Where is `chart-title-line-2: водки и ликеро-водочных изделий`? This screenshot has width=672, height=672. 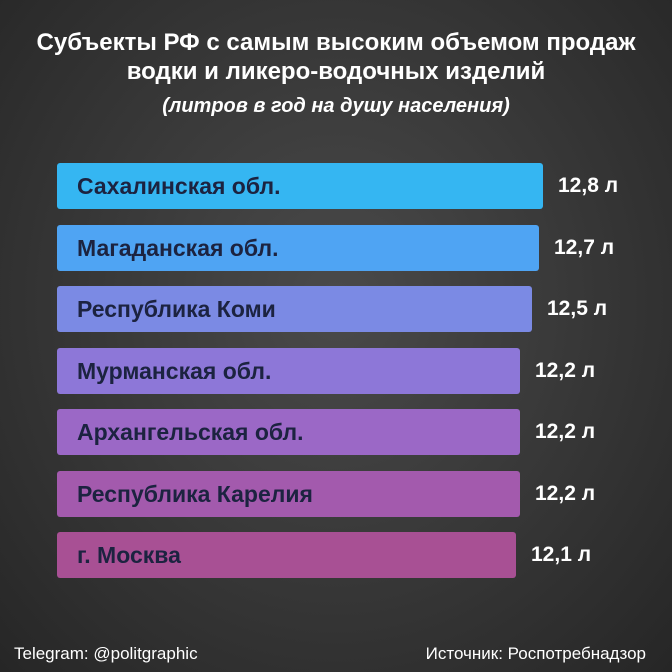
chart-title-line-2: водки и ликеро-водочных изделий is located at coordinates (336, 71).